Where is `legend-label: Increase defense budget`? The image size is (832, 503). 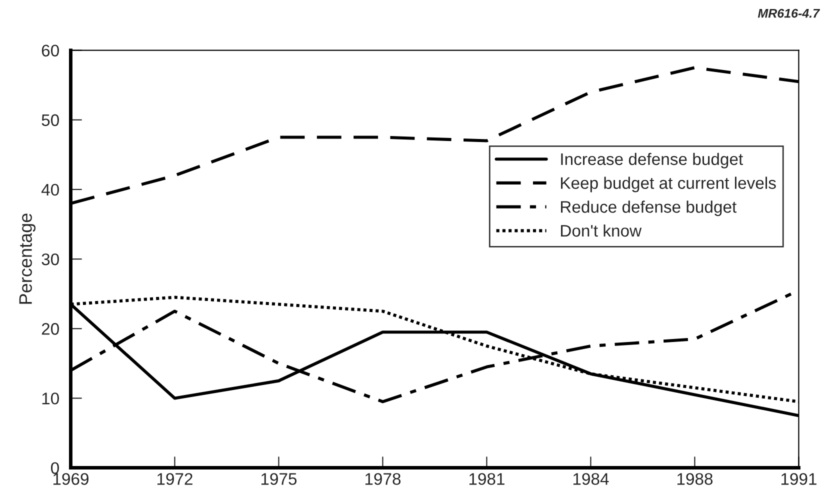
legend-label: Increase defense budget is located at coordinates (652, 160).